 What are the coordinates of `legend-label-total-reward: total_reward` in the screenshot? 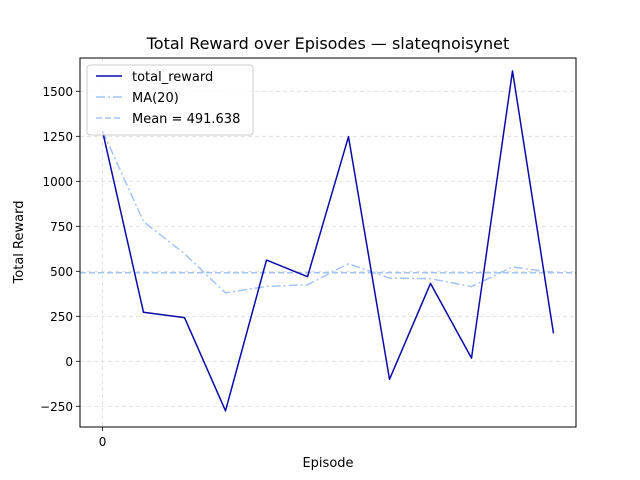 It's located at (172, 77).